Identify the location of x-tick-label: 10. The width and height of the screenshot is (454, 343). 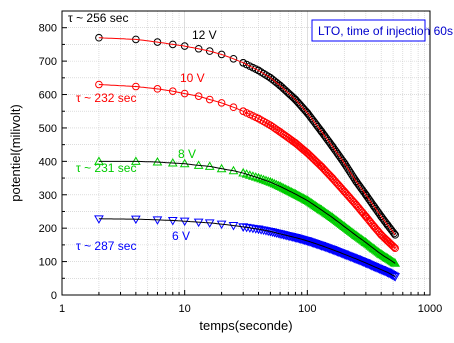
(185, 309).